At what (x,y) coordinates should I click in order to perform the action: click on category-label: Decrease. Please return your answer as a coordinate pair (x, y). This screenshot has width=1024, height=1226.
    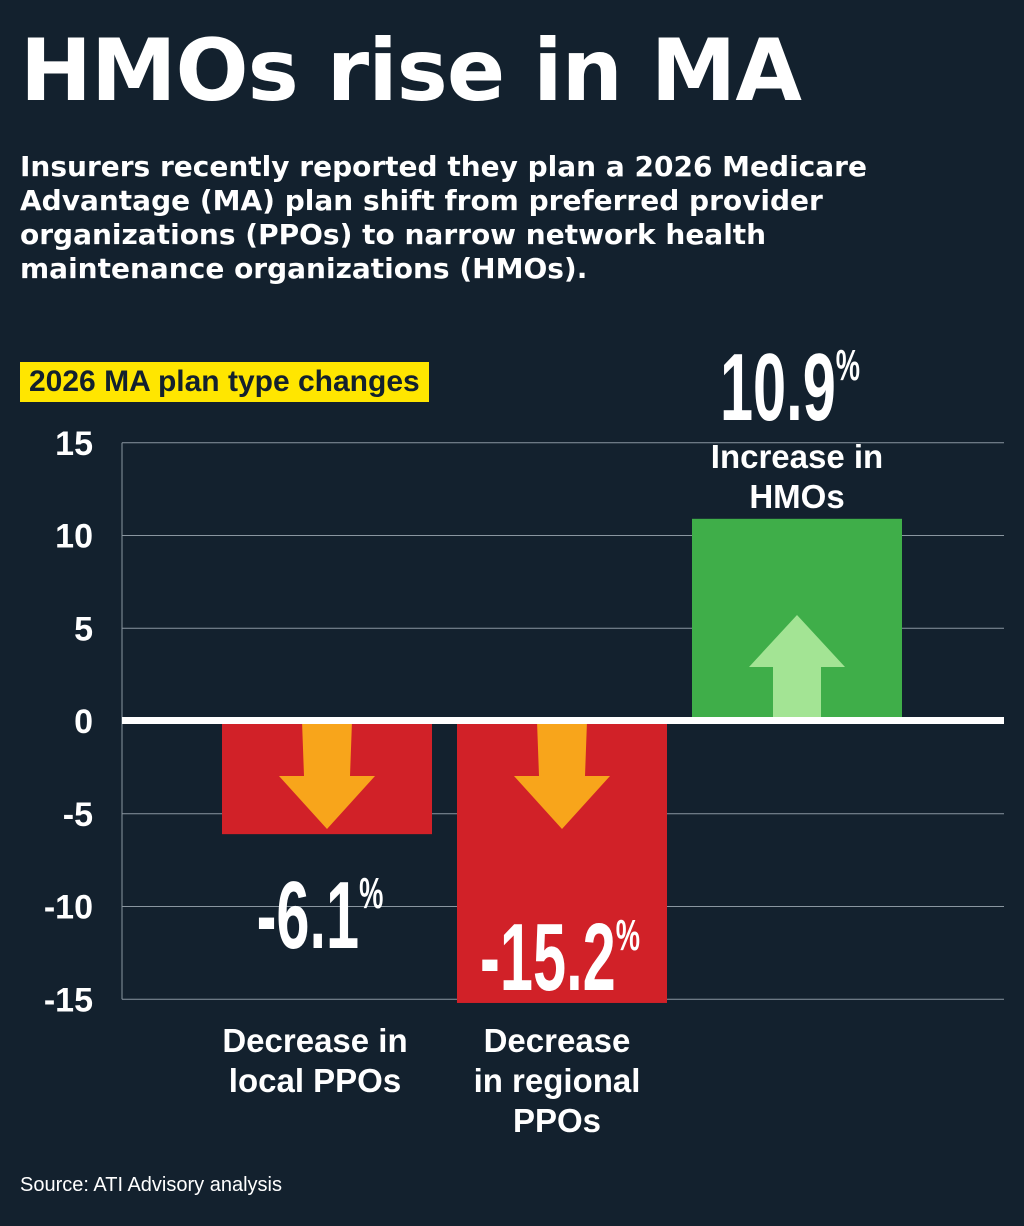
    Looking at the image, I should click on (557, 1040).